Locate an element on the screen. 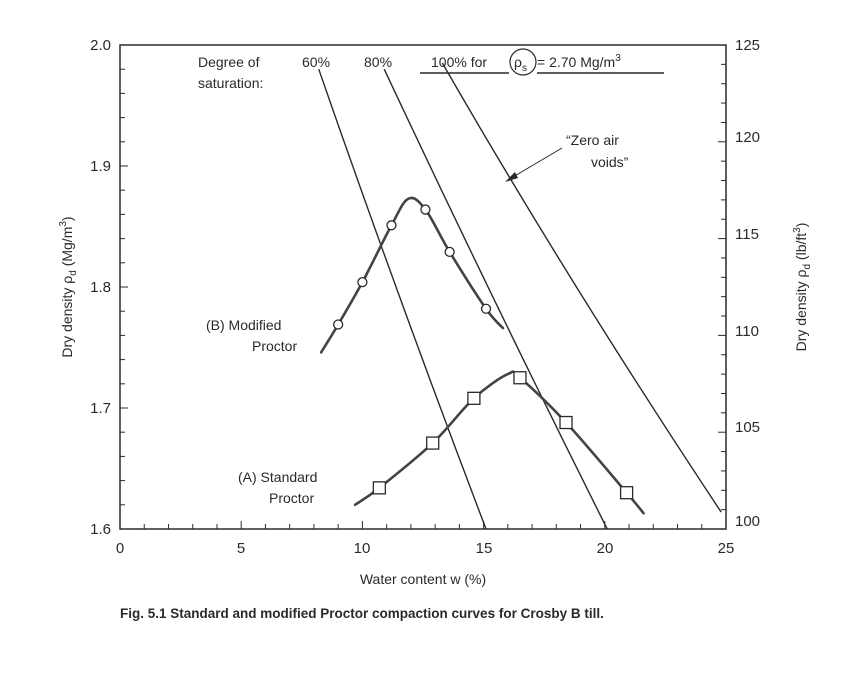 This screenshot has height=684, width=847. x-tick-label: 15 is located at coordinates (484, 548).